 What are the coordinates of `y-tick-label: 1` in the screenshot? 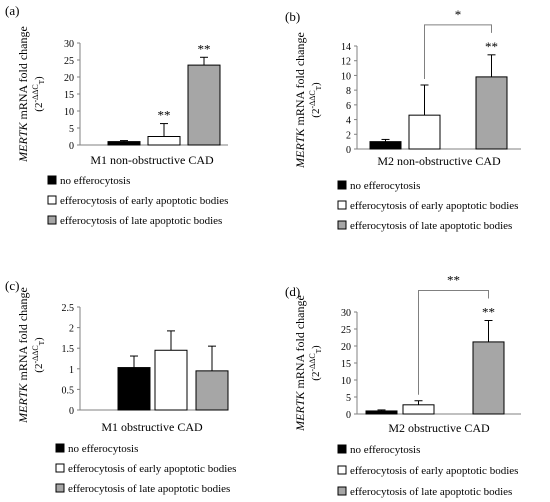 It's located at (71, 370).